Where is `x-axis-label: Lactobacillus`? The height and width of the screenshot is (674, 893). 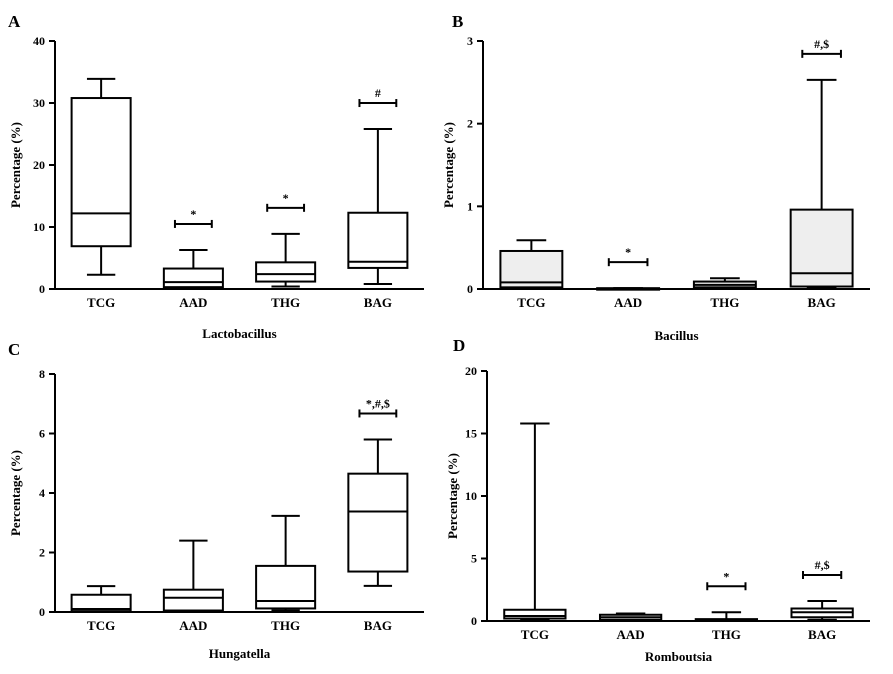
x-axis-label: Lactobacillus is located at coordinates (239, 333).